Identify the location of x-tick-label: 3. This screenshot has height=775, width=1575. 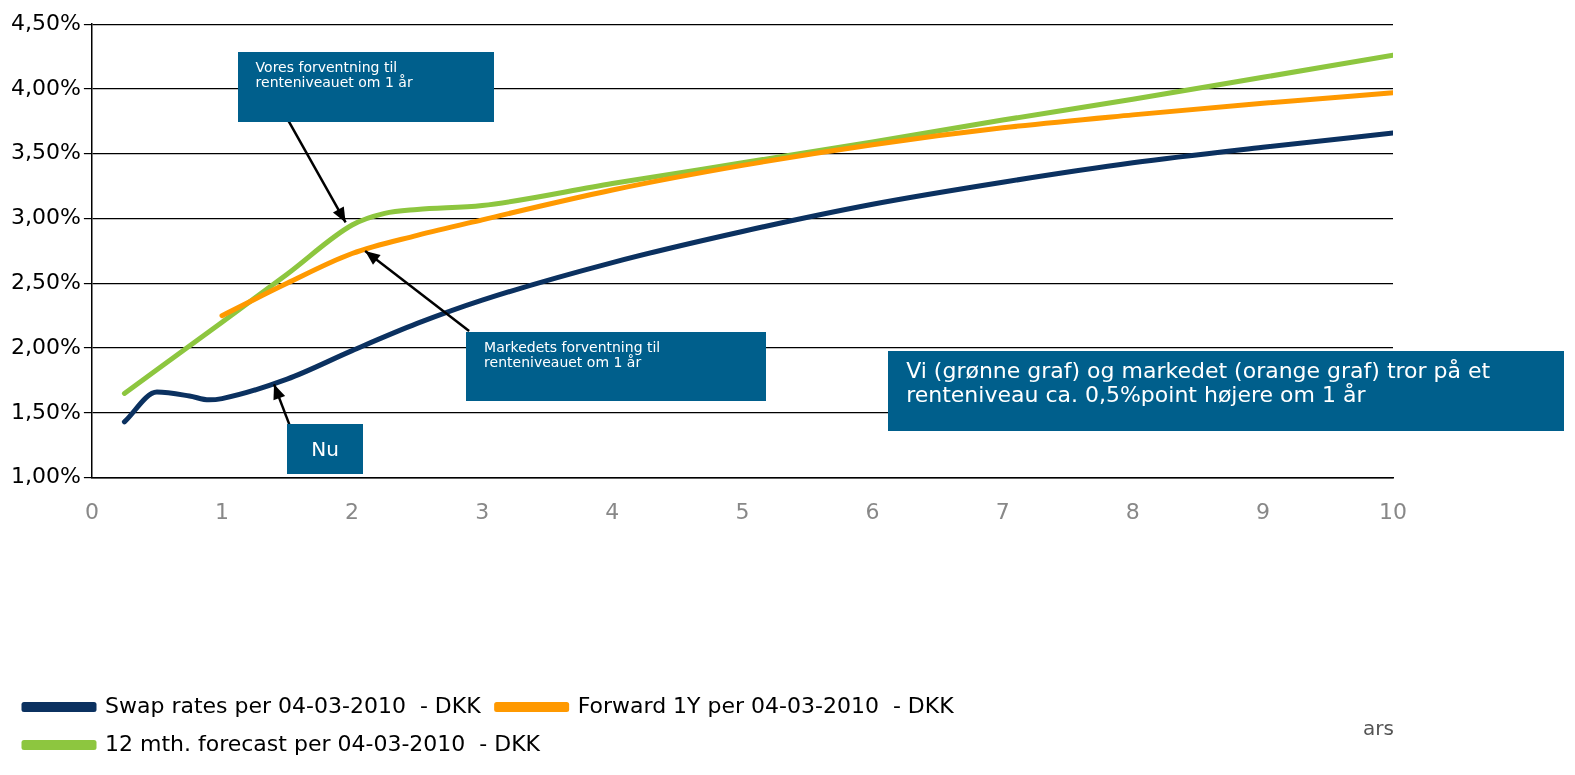
(482, 511).